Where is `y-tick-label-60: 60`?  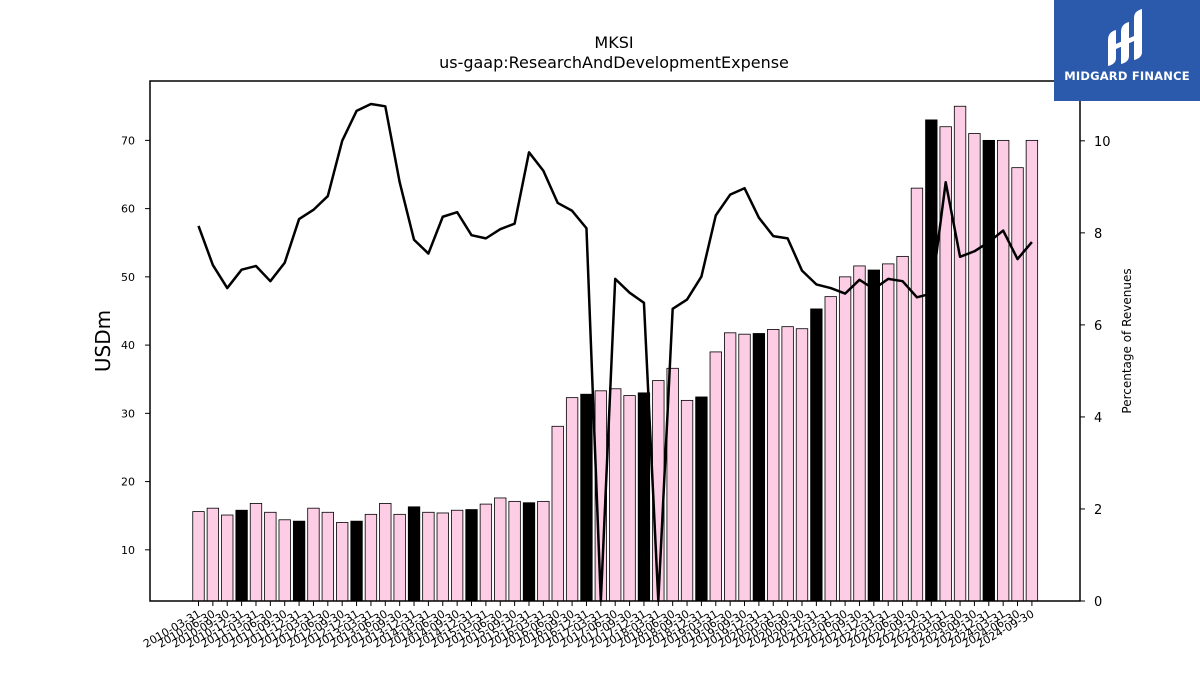
y-tick-label-60: 60 is located at coordinates (128, 209).